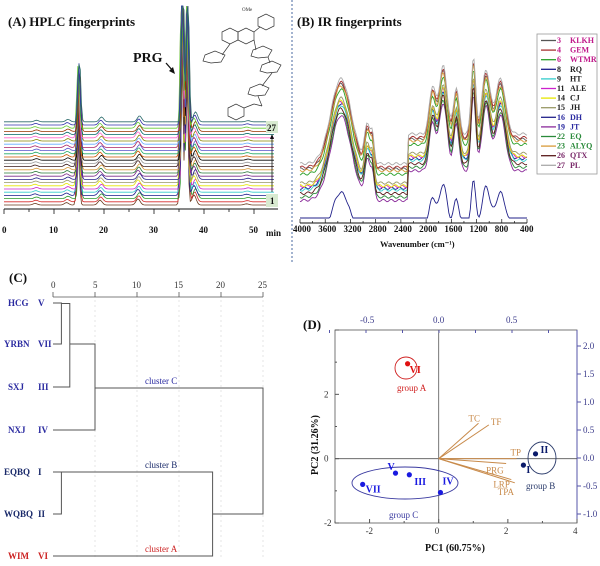 The width and height of the screenshot is (600, 566). Describe the element at coordinates (18, 303) in the screenshot. I see `leaf-name: HCG` at that location.